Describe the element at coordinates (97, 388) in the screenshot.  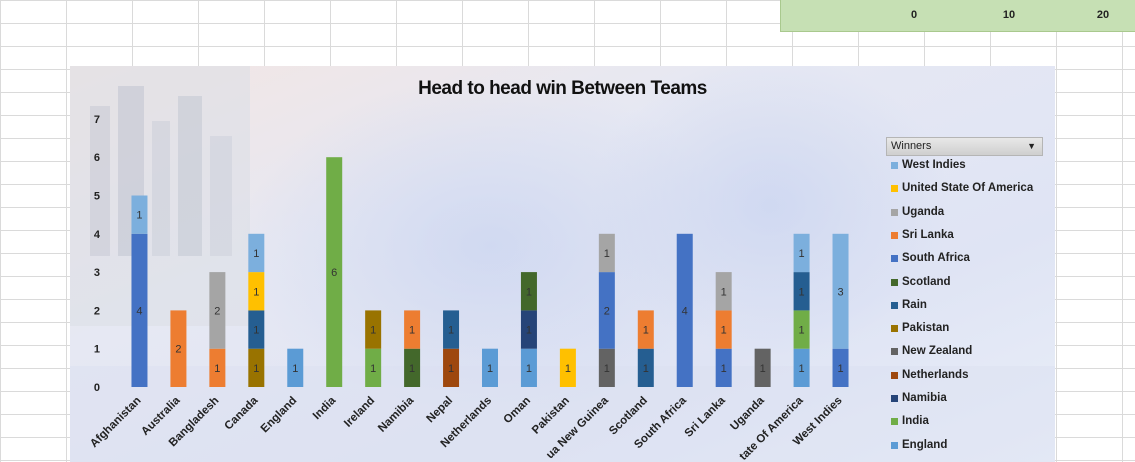
I see `y-tick-label: 0` at that location.